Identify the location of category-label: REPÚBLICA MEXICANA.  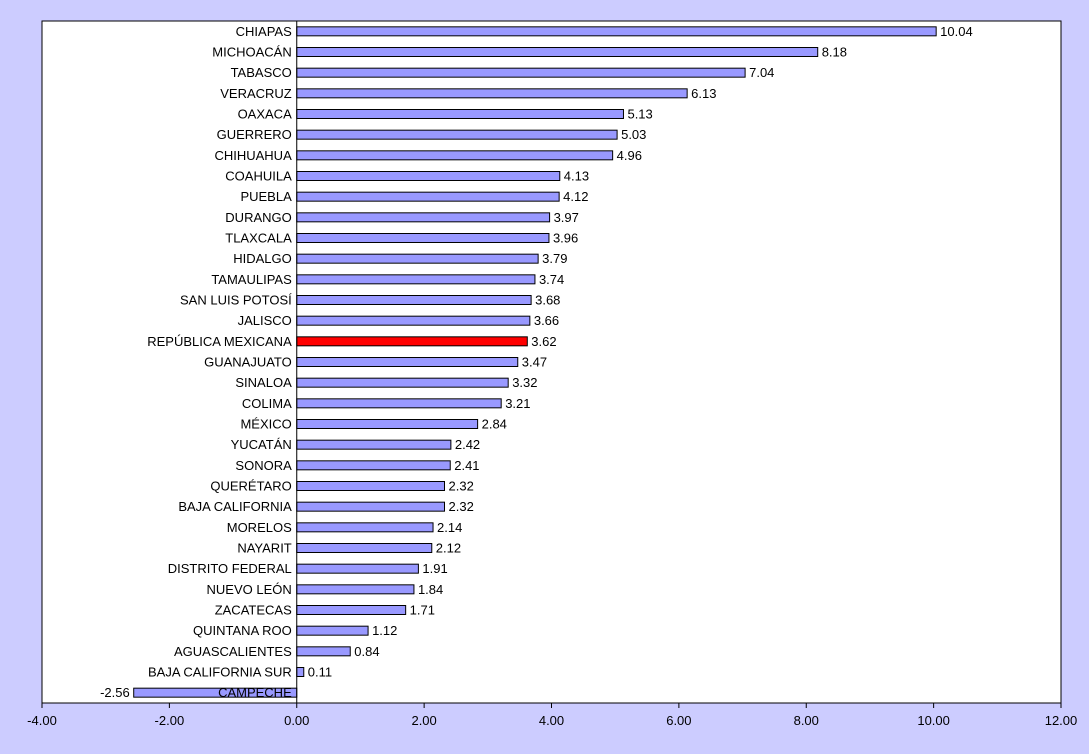
(219, 341).